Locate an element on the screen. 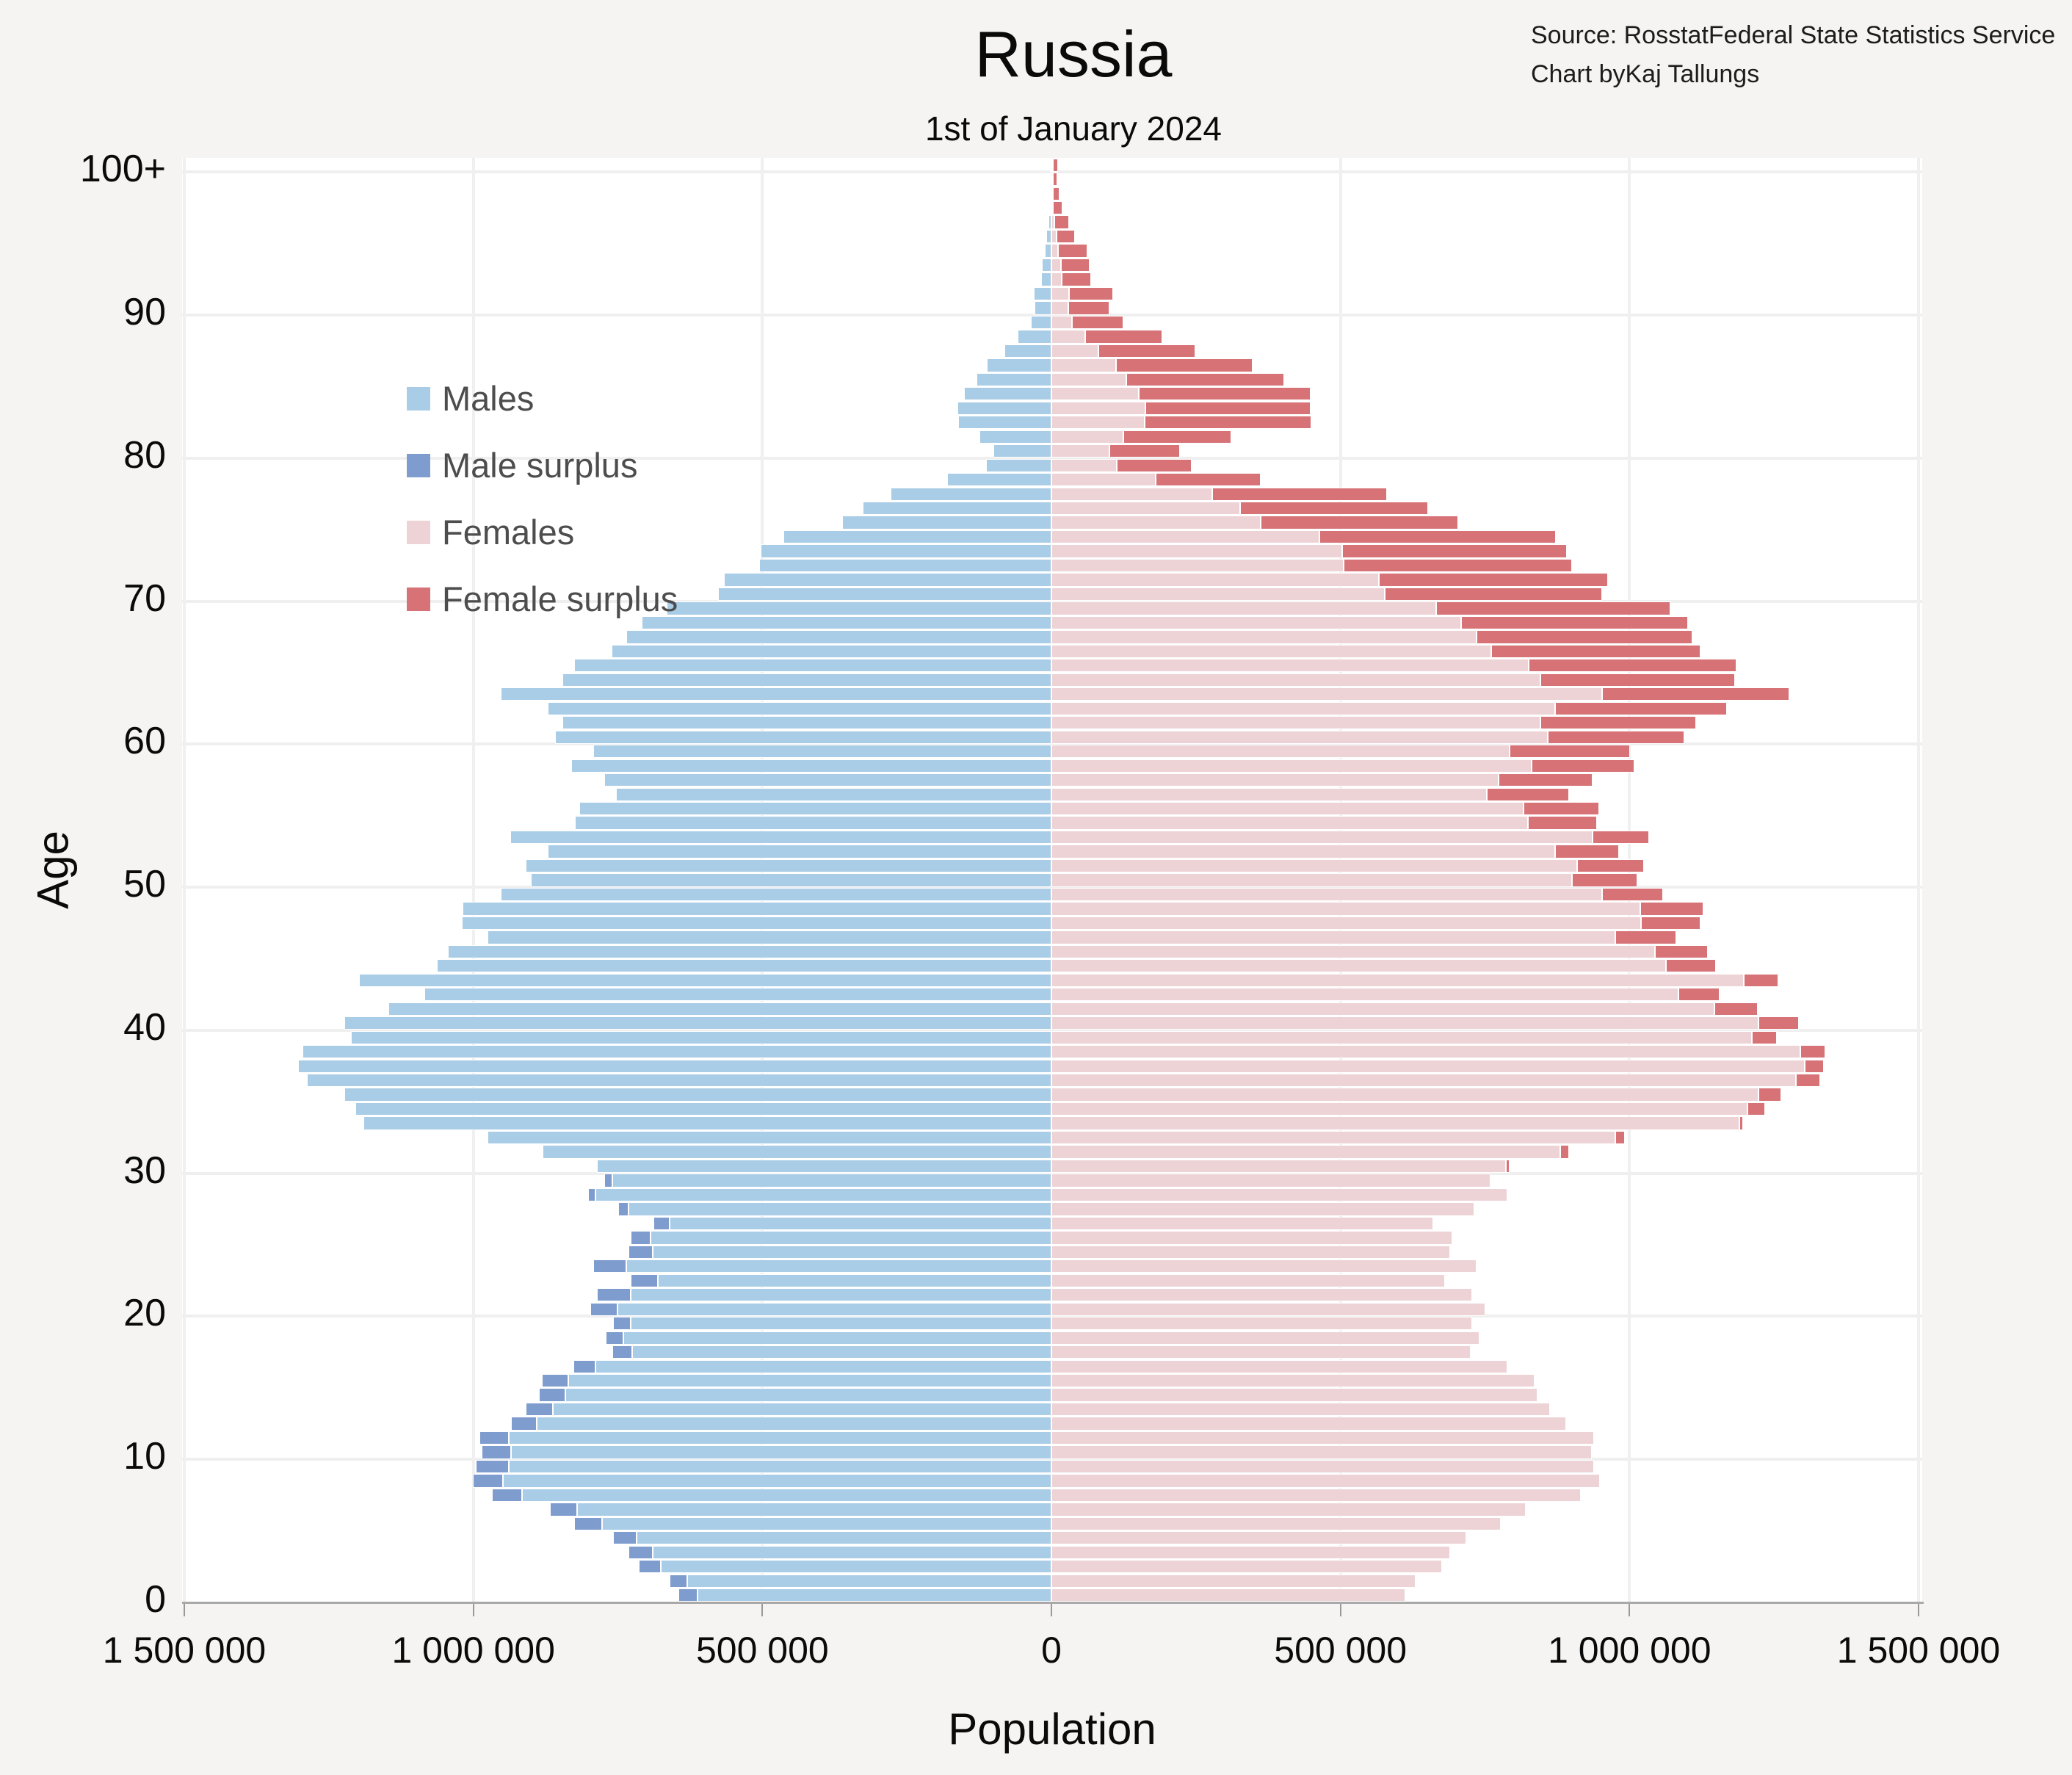  legend-label: Male surplus is located at coordinates (540, 465).